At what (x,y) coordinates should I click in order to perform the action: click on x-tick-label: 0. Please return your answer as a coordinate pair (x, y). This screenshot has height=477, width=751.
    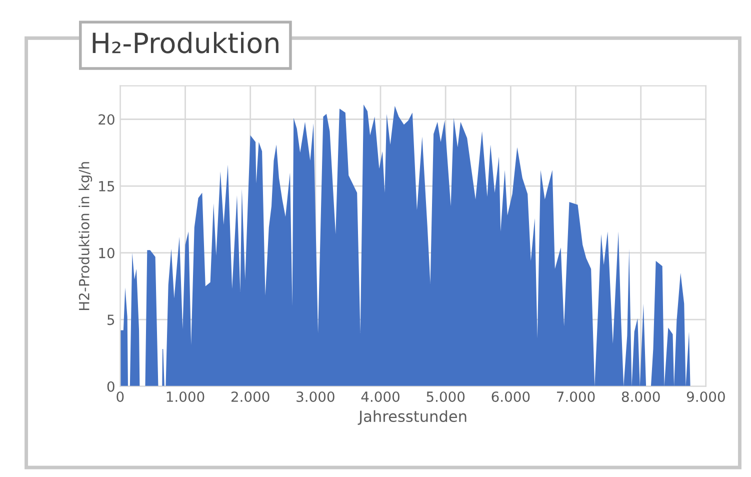
    Looking at the image, I should click on (120, 396).